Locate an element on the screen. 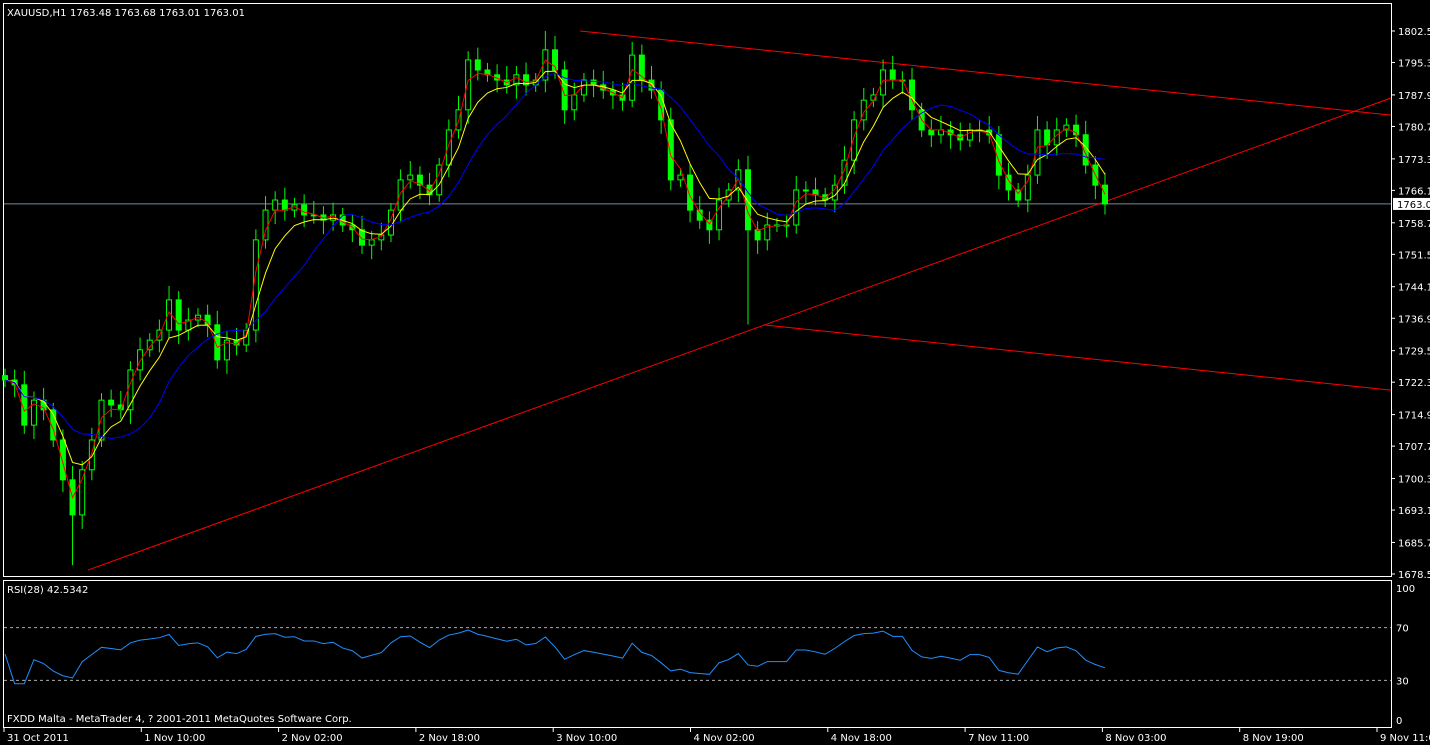 The width and height of the screenshot is (1430, 745). symbol-label: XAUUSD,H1 is located at coordinates (36, 13).